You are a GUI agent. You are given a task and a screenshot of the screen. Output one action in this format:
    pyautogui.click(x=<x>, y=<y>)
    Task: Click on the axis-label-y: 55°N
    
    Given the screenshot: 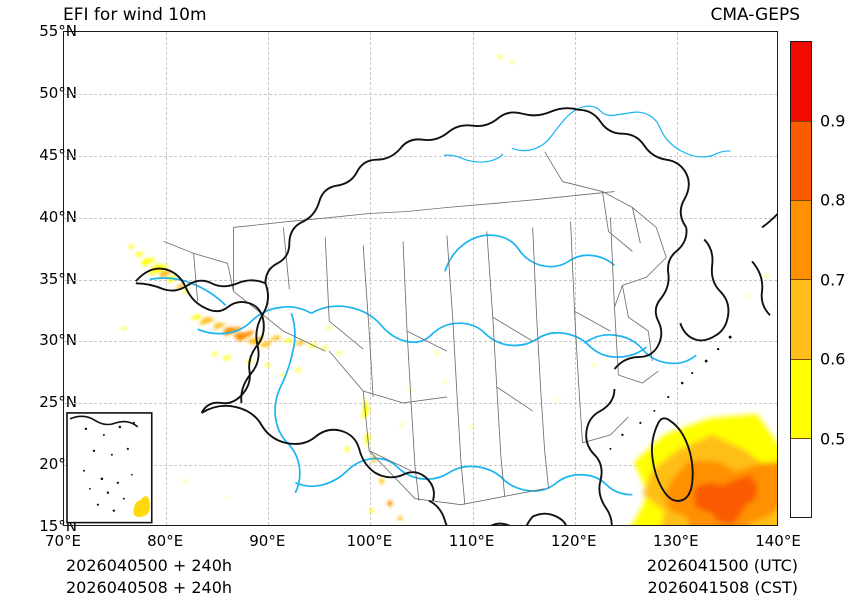 What is the action you would take?
    pyautogui.click(x=58, y=31)
    